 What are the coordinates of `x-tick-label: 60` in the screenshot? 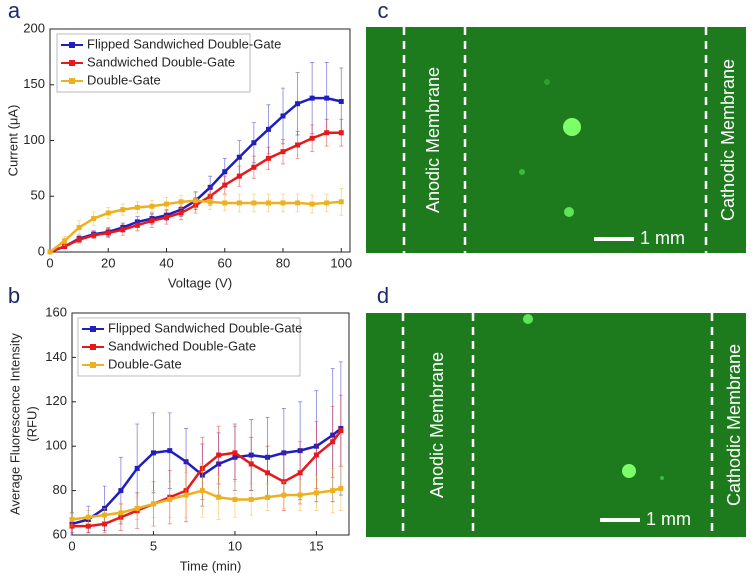 It's located at (225, 262).